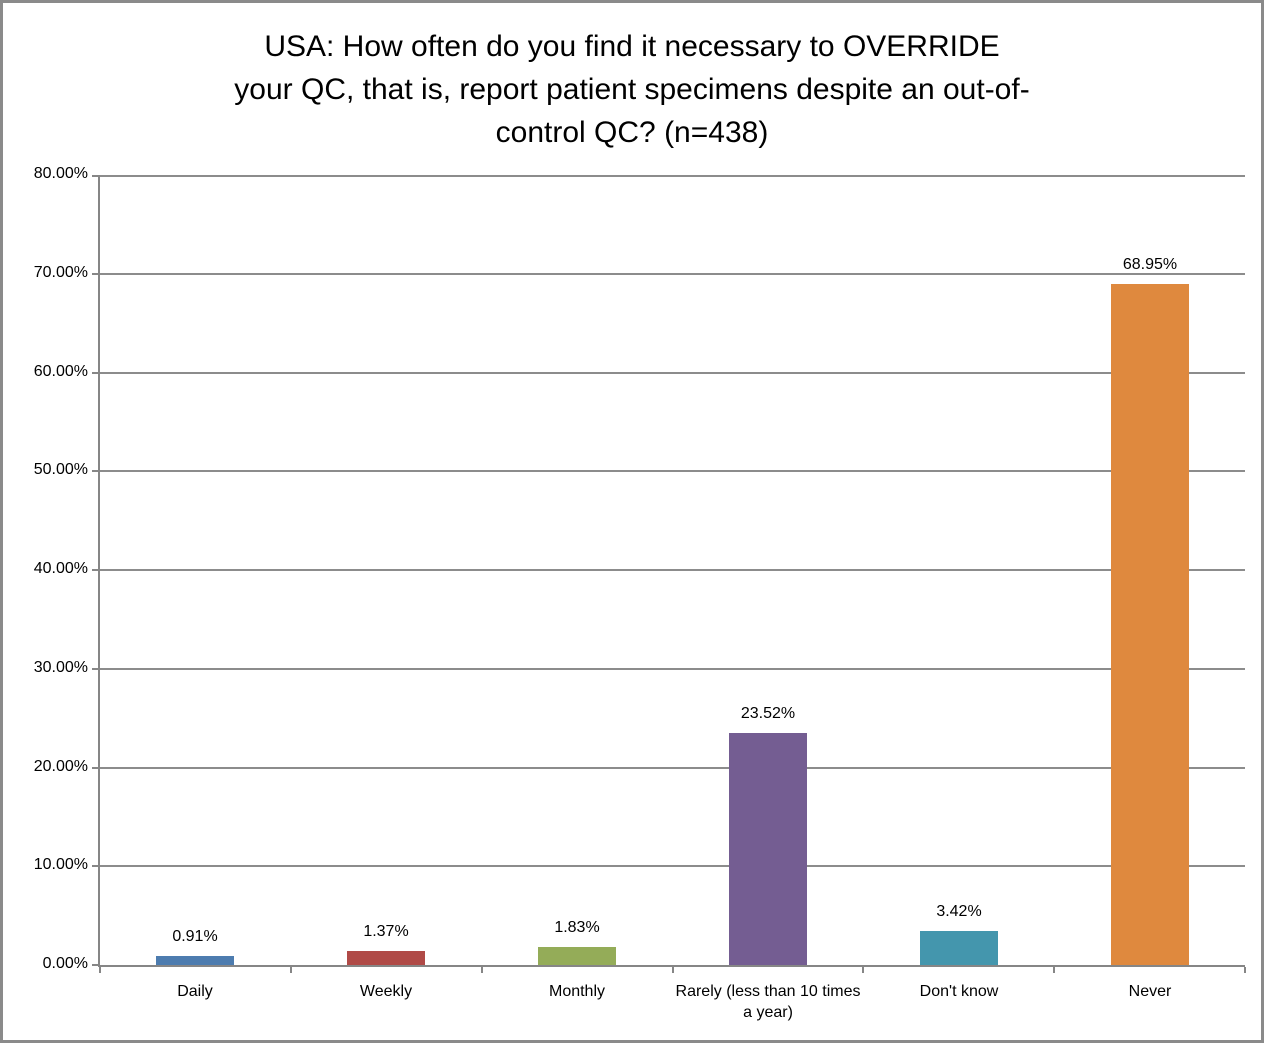  Describe the element at coordinates (632, 132) in the screenshot. I see `chart-title-line: control QC? (n=438)` at that location.